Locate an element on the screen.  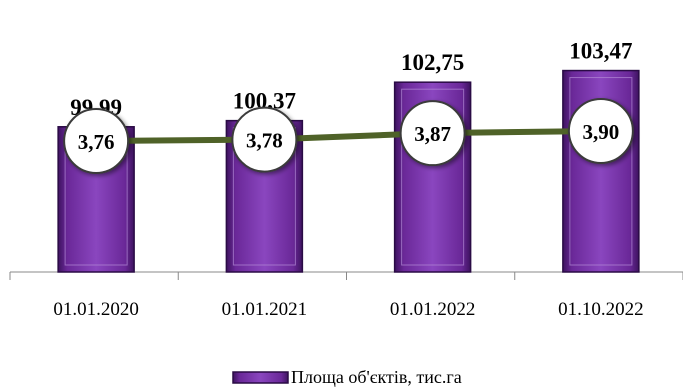
line-point-group: 3,87 is located at coordinates (432, 133).